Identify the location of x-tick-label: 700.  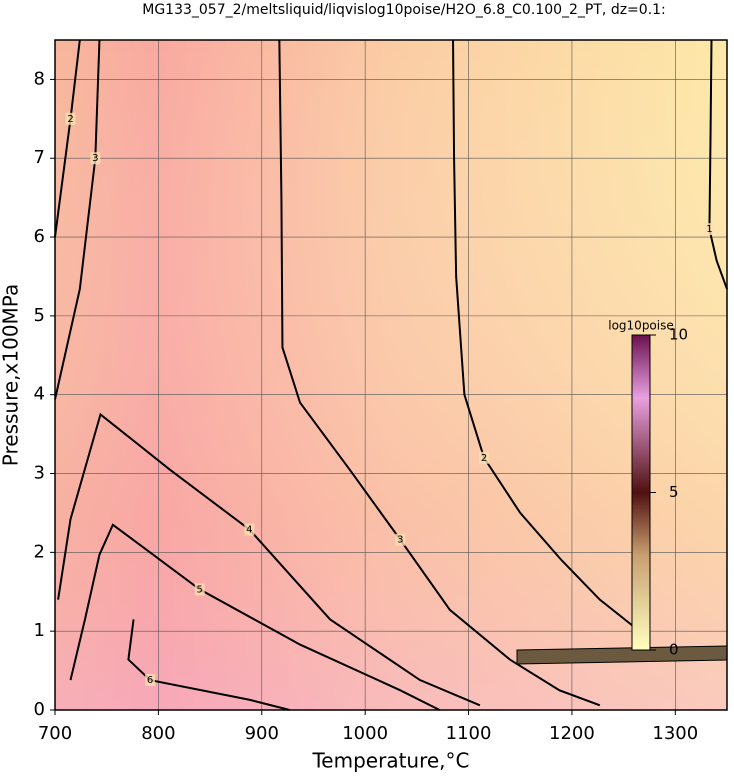
(55, 733).